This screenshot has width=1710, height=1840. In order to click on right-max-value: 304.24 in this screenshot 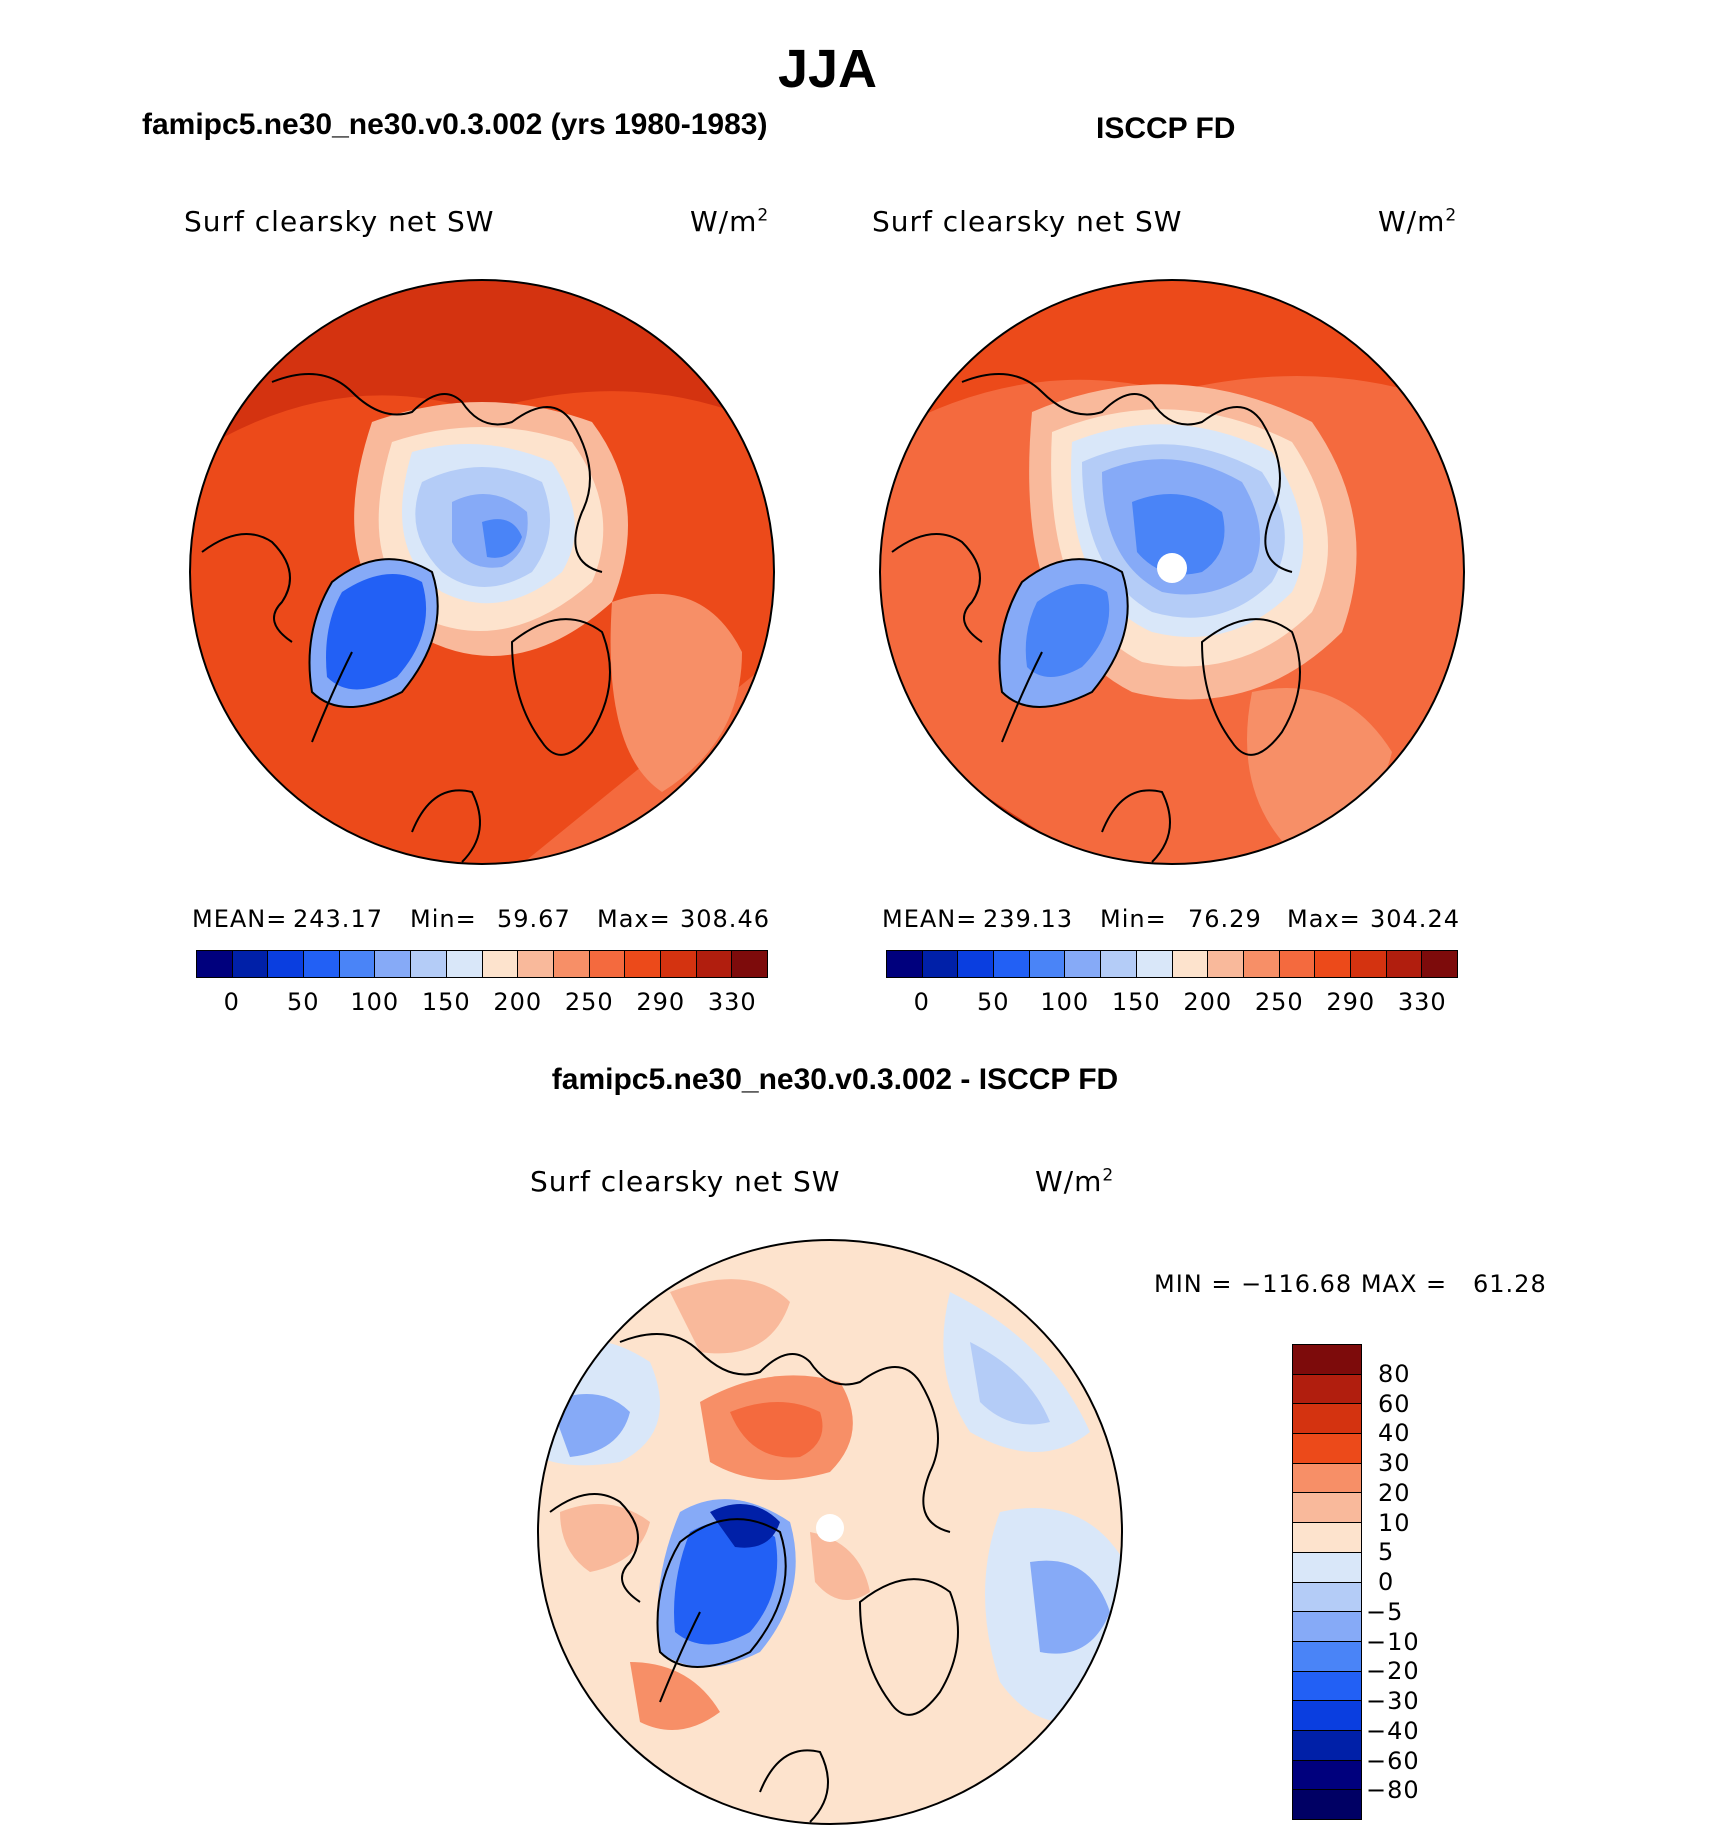, I will do `click(1415, 919)`.